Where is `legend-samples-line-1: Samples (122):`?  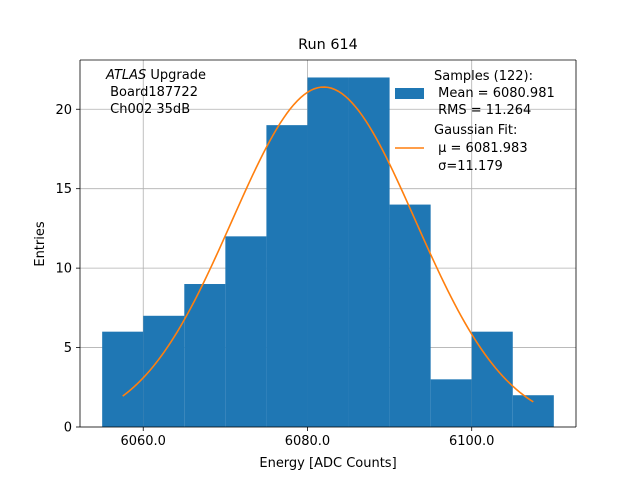 legend-samples-line-1: Samples (122): is located at coordinates (483, 76).